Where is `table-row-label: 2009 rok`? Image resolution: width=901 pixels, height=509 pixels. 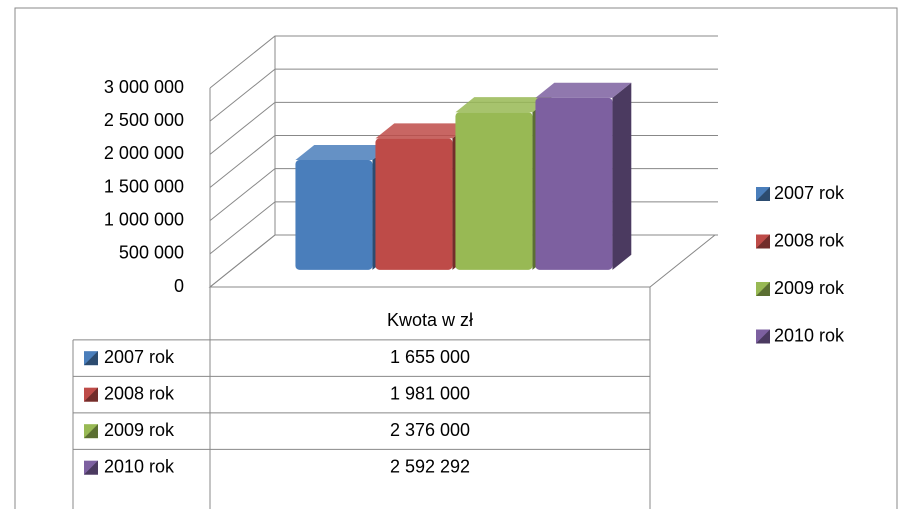 table-row-label: 2009 rok is located at coordinates (139, 430).